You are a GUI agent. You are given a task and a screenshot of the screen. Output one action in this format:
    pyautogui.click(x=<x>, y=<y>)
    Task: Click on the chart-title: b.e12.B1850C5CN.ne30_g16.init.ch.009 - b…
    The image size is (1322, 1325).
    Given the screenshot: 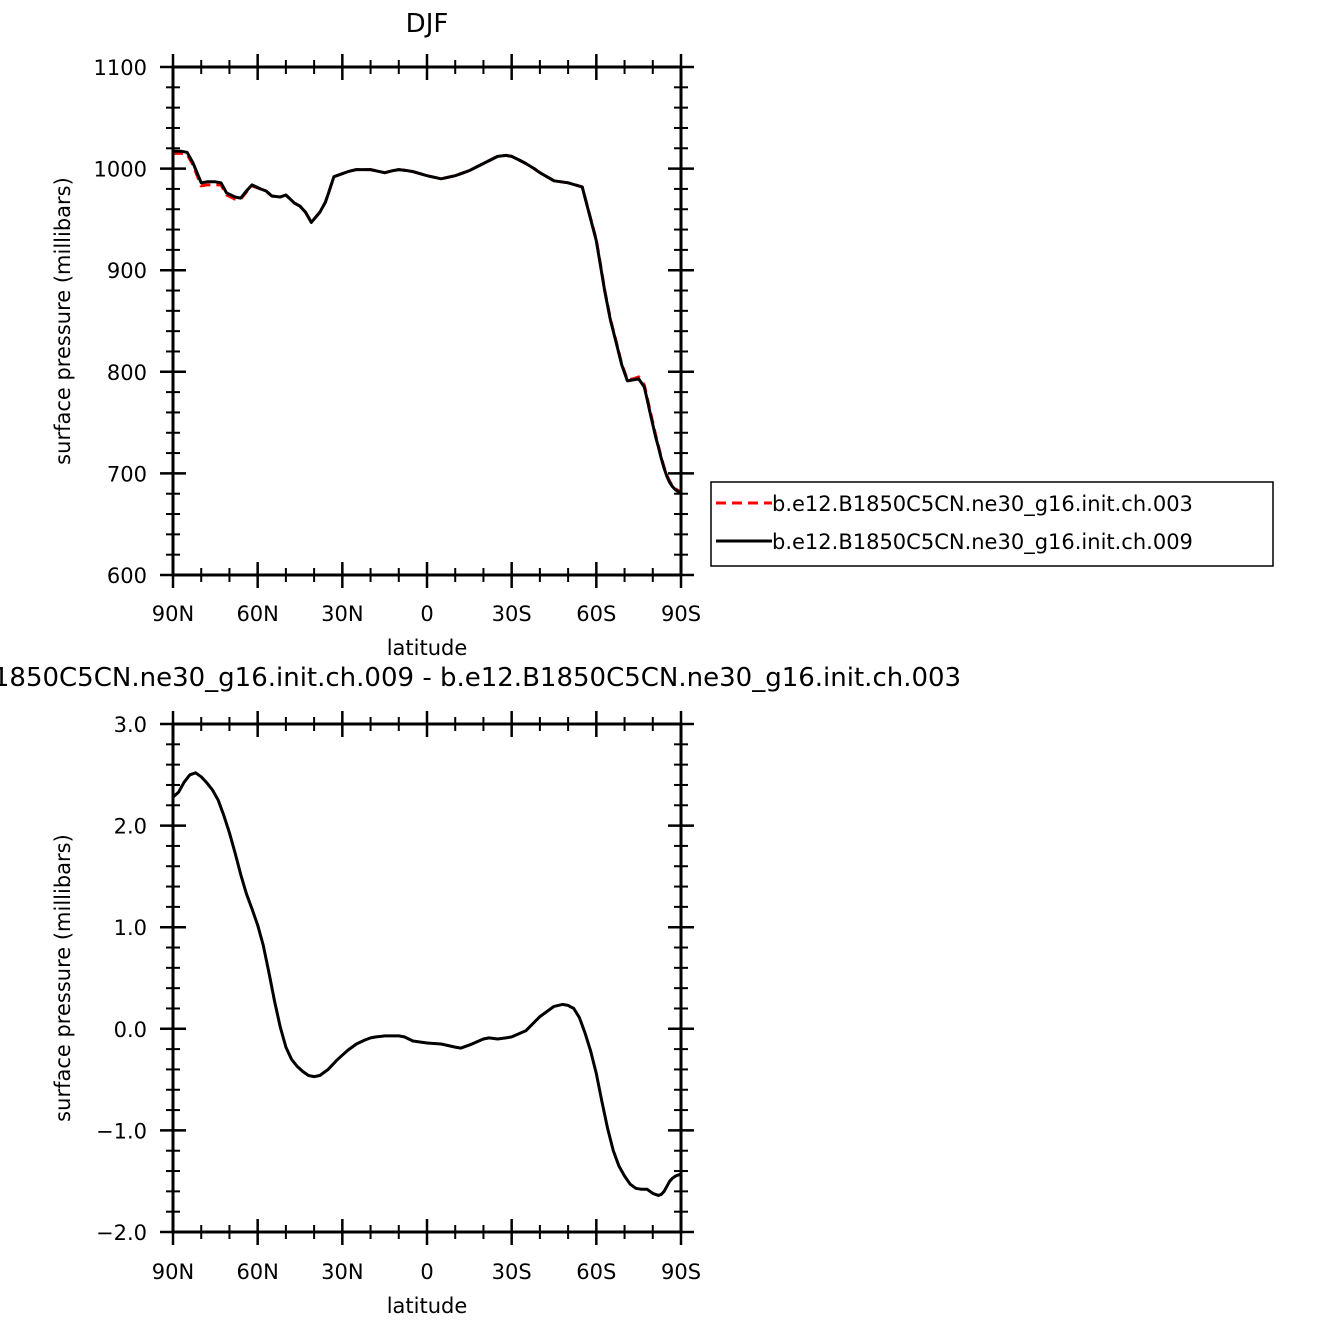 What is the action you would take?
    pyautogui.click(x=480, y=678)
    